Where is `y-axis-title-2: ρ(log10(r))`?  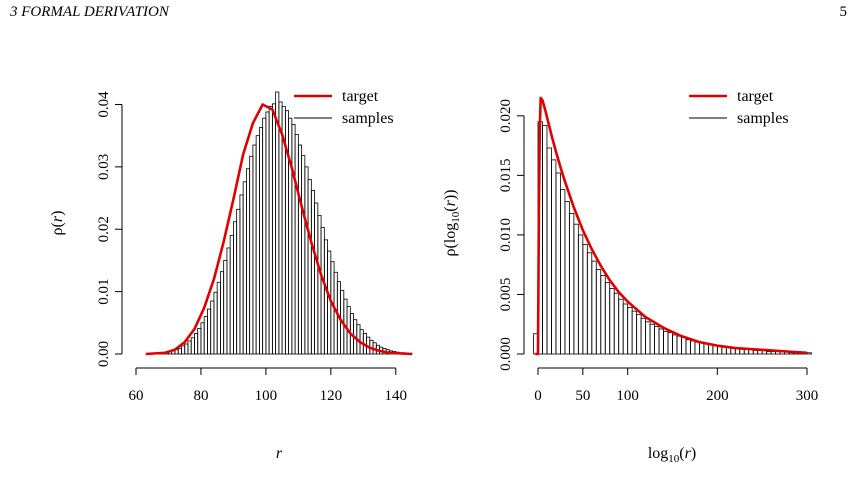 y-axis-title-2: ρ(log10(r)) is located at coordinates (452, 223).